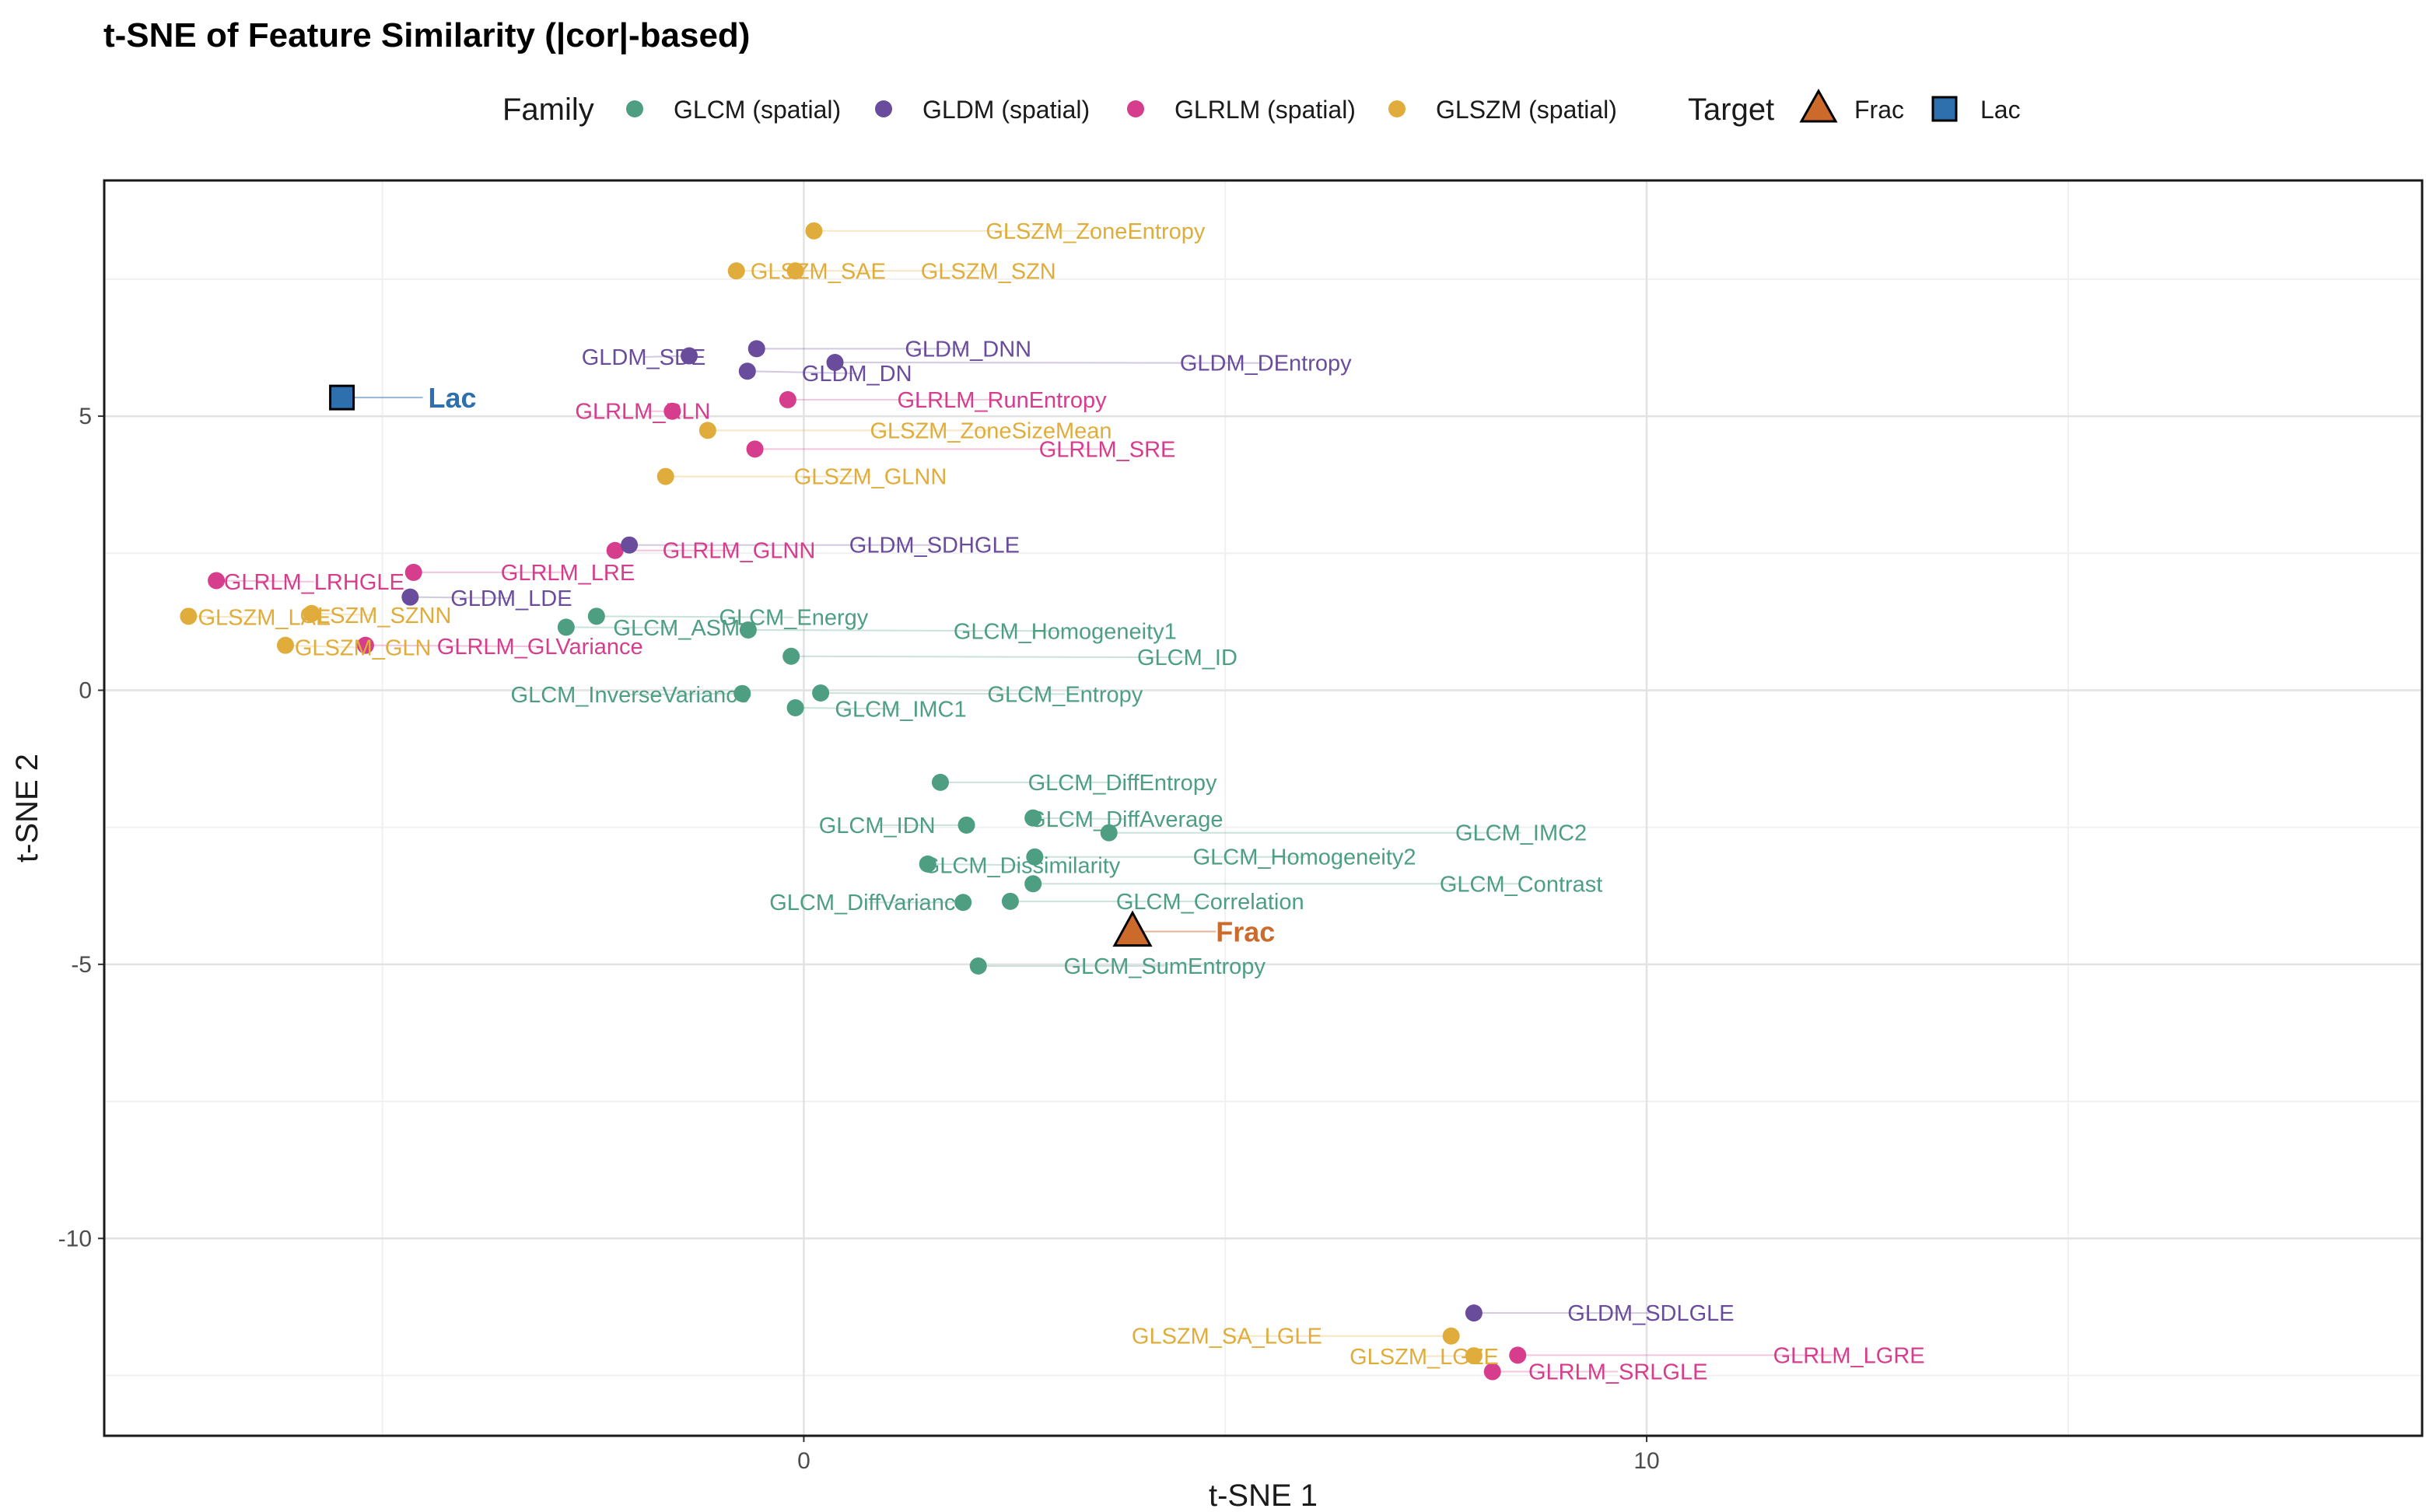 The image size is (2426, 1512). Describe the element at coordinates (1818, 105) in the screenshot. I see `legend-key-frac` at that location.